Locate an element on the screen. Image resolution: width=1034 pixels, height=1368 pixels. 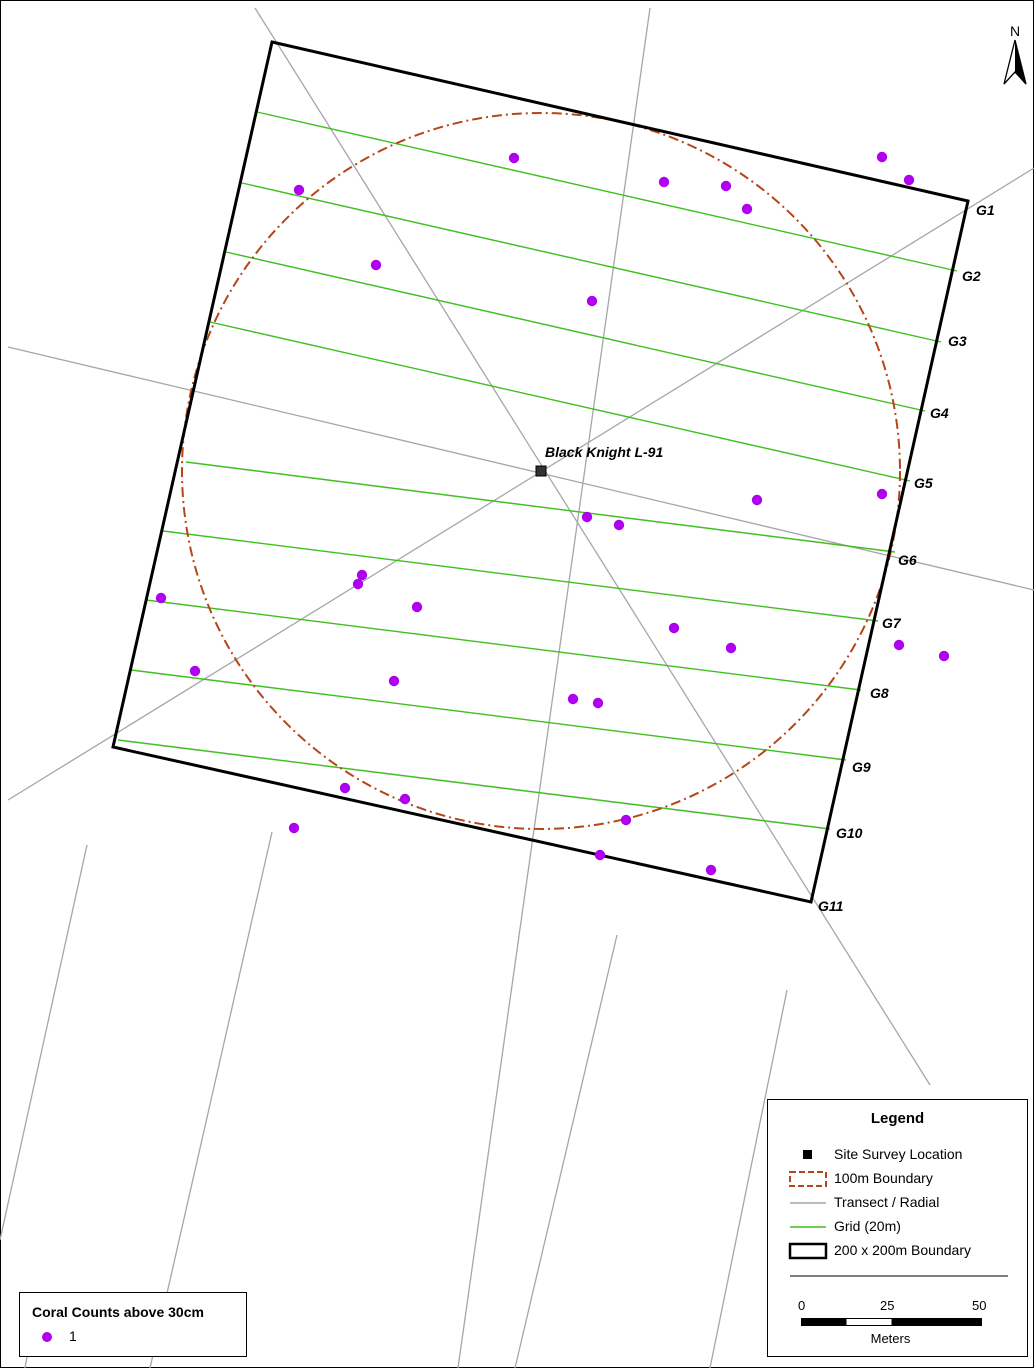
legend-label-site: Site Survey Location is located at coordinates (898, 1154).